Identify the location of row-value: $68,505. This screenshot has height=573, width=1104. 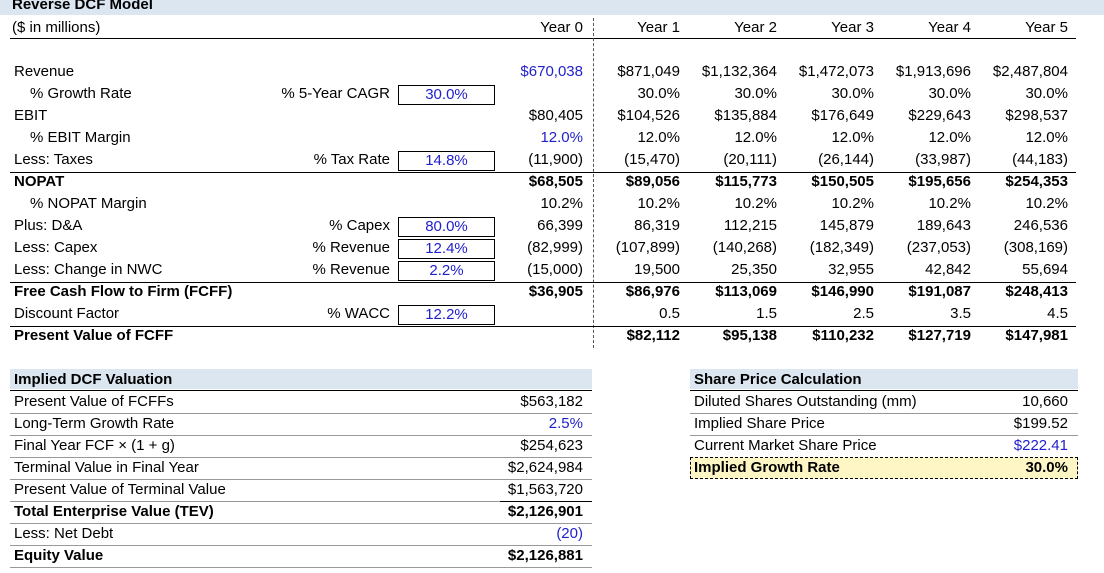
(555, 181).